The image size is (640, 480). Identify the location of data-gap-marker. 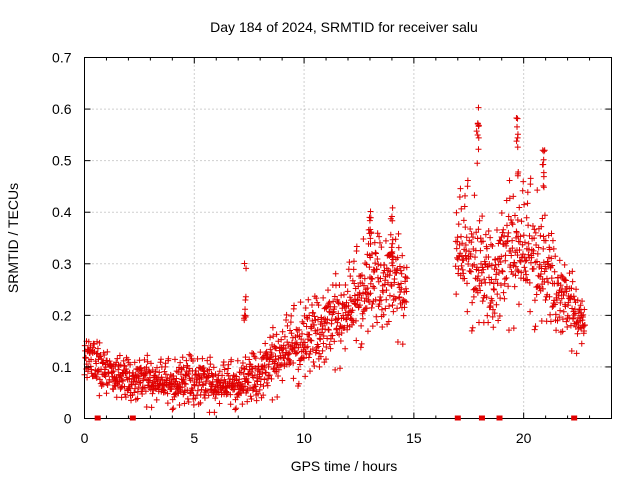
(457, 418).